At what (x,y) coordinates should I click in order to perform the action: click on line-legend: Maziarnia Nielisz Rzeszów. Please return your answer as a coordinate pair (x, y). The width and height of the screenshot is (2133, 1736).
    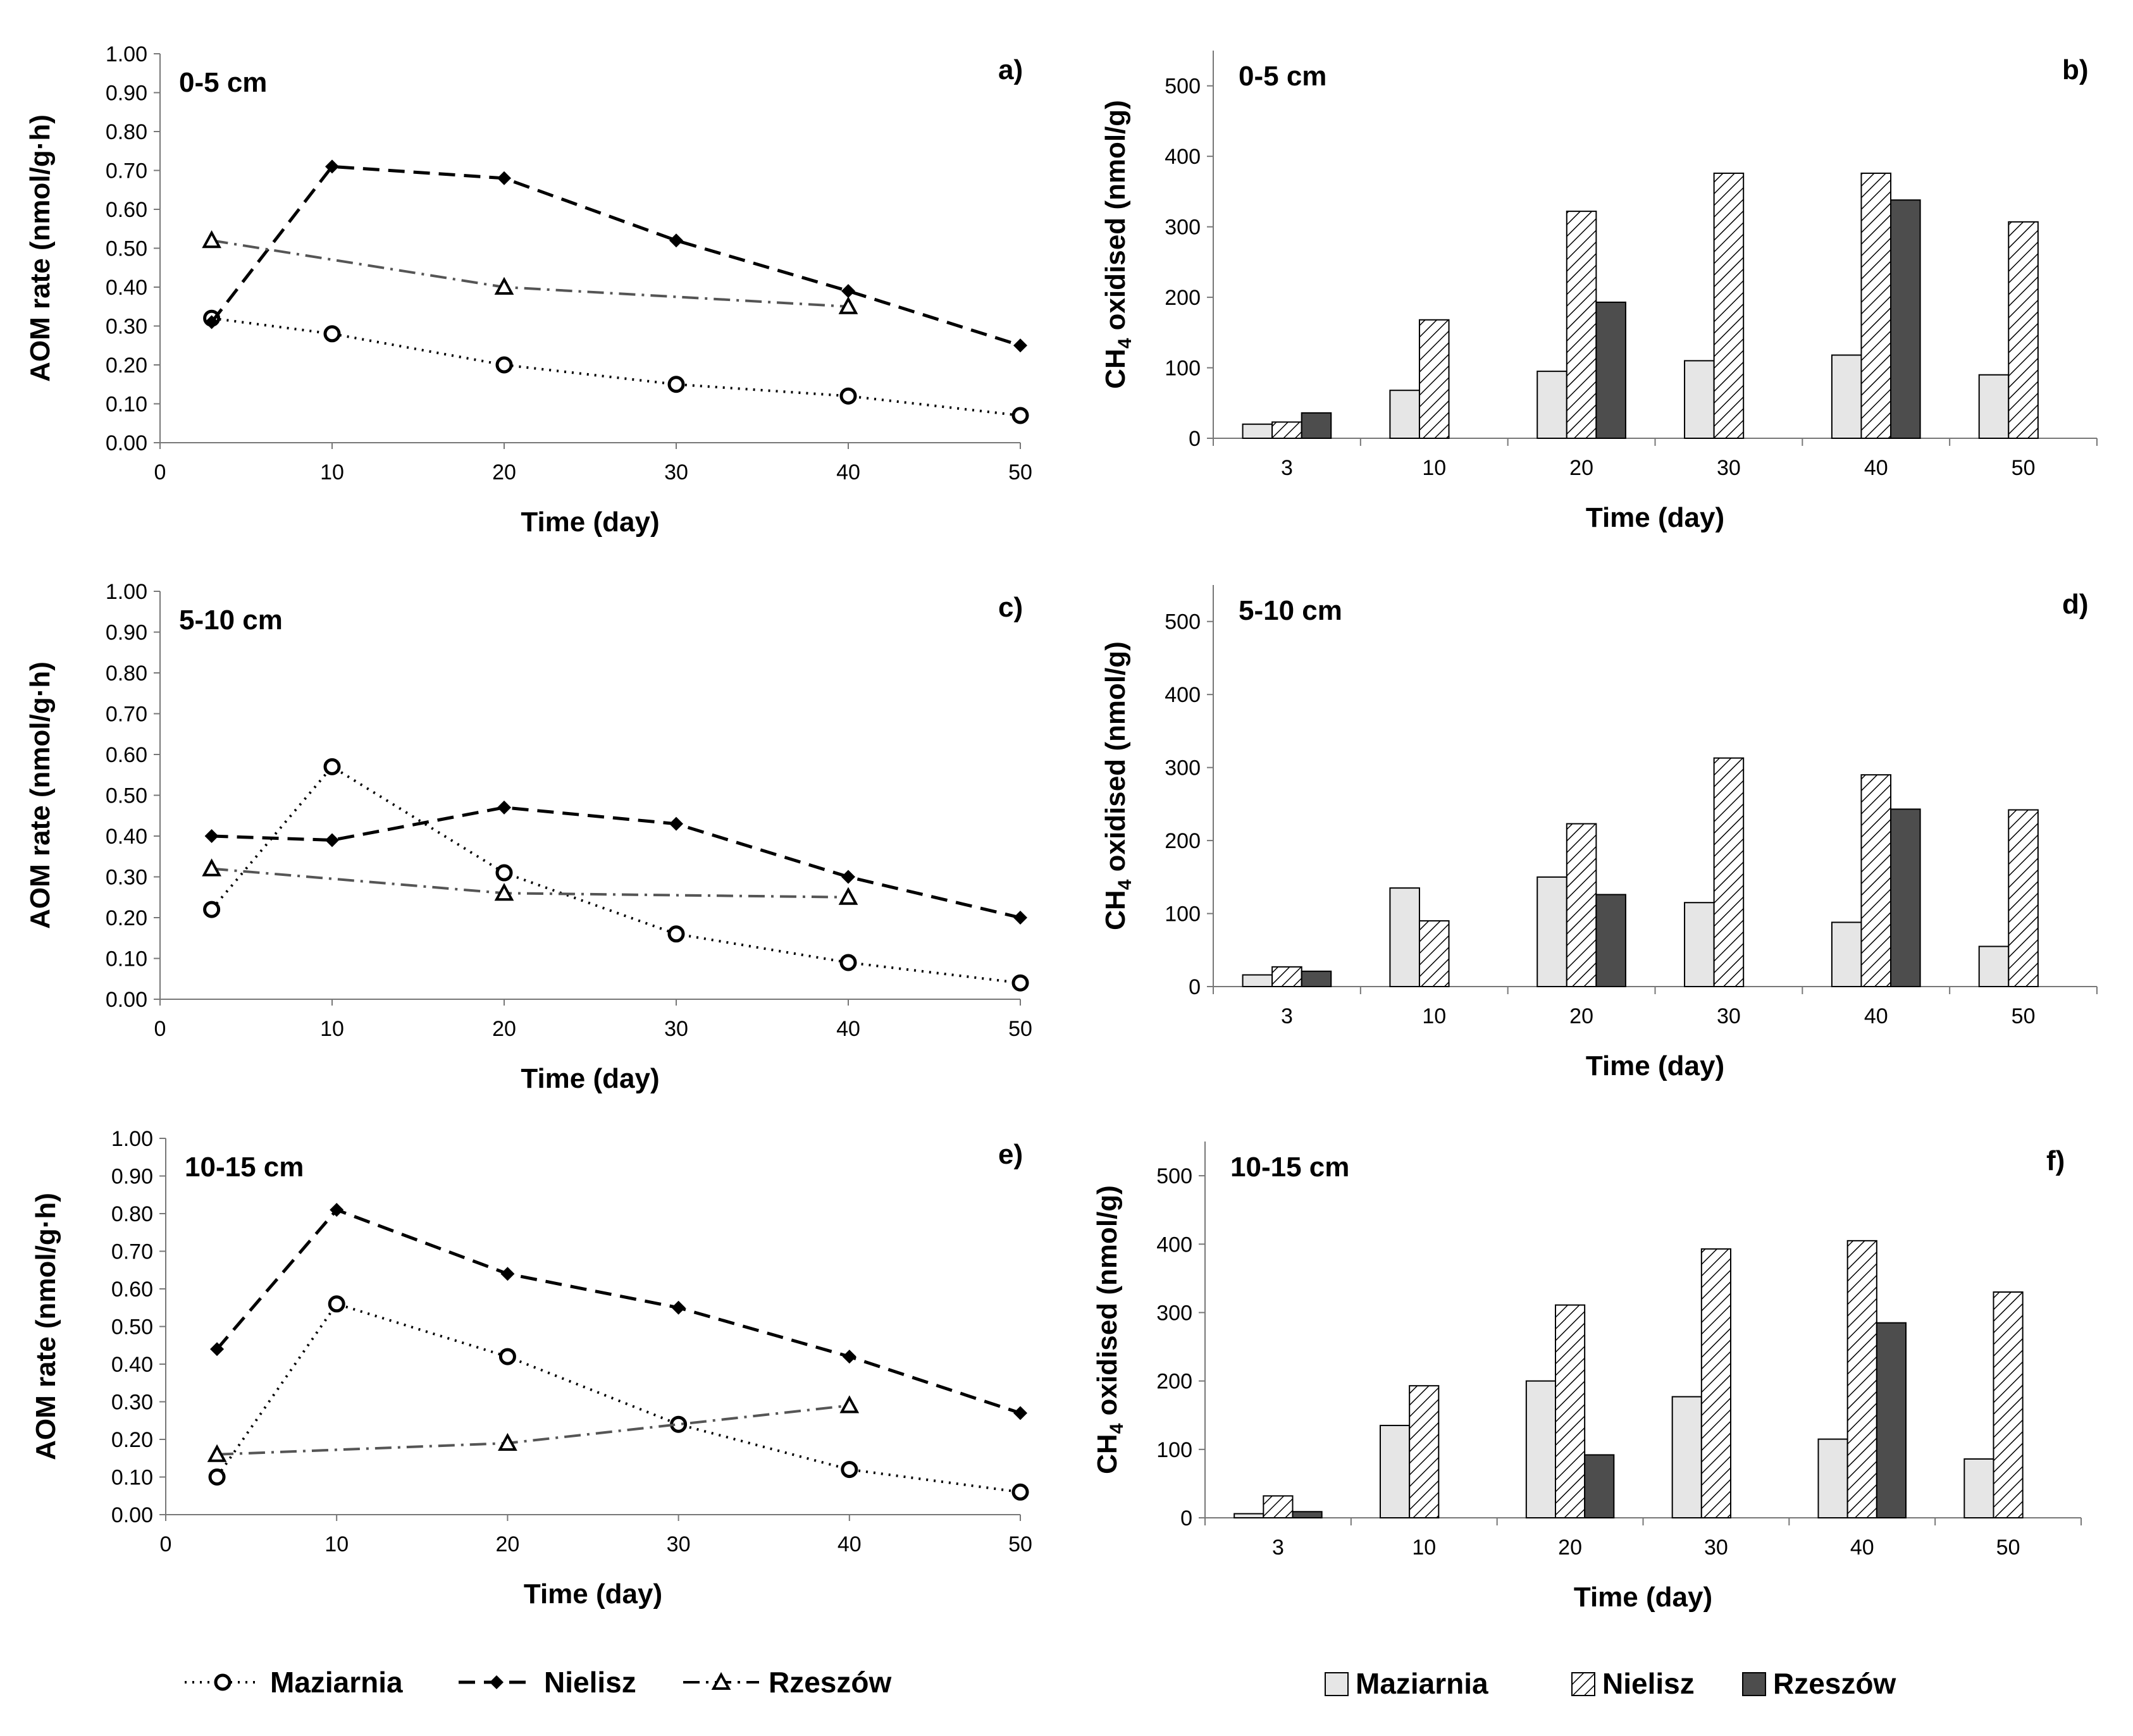
    Looking at the image, I should click on (538, 1682).